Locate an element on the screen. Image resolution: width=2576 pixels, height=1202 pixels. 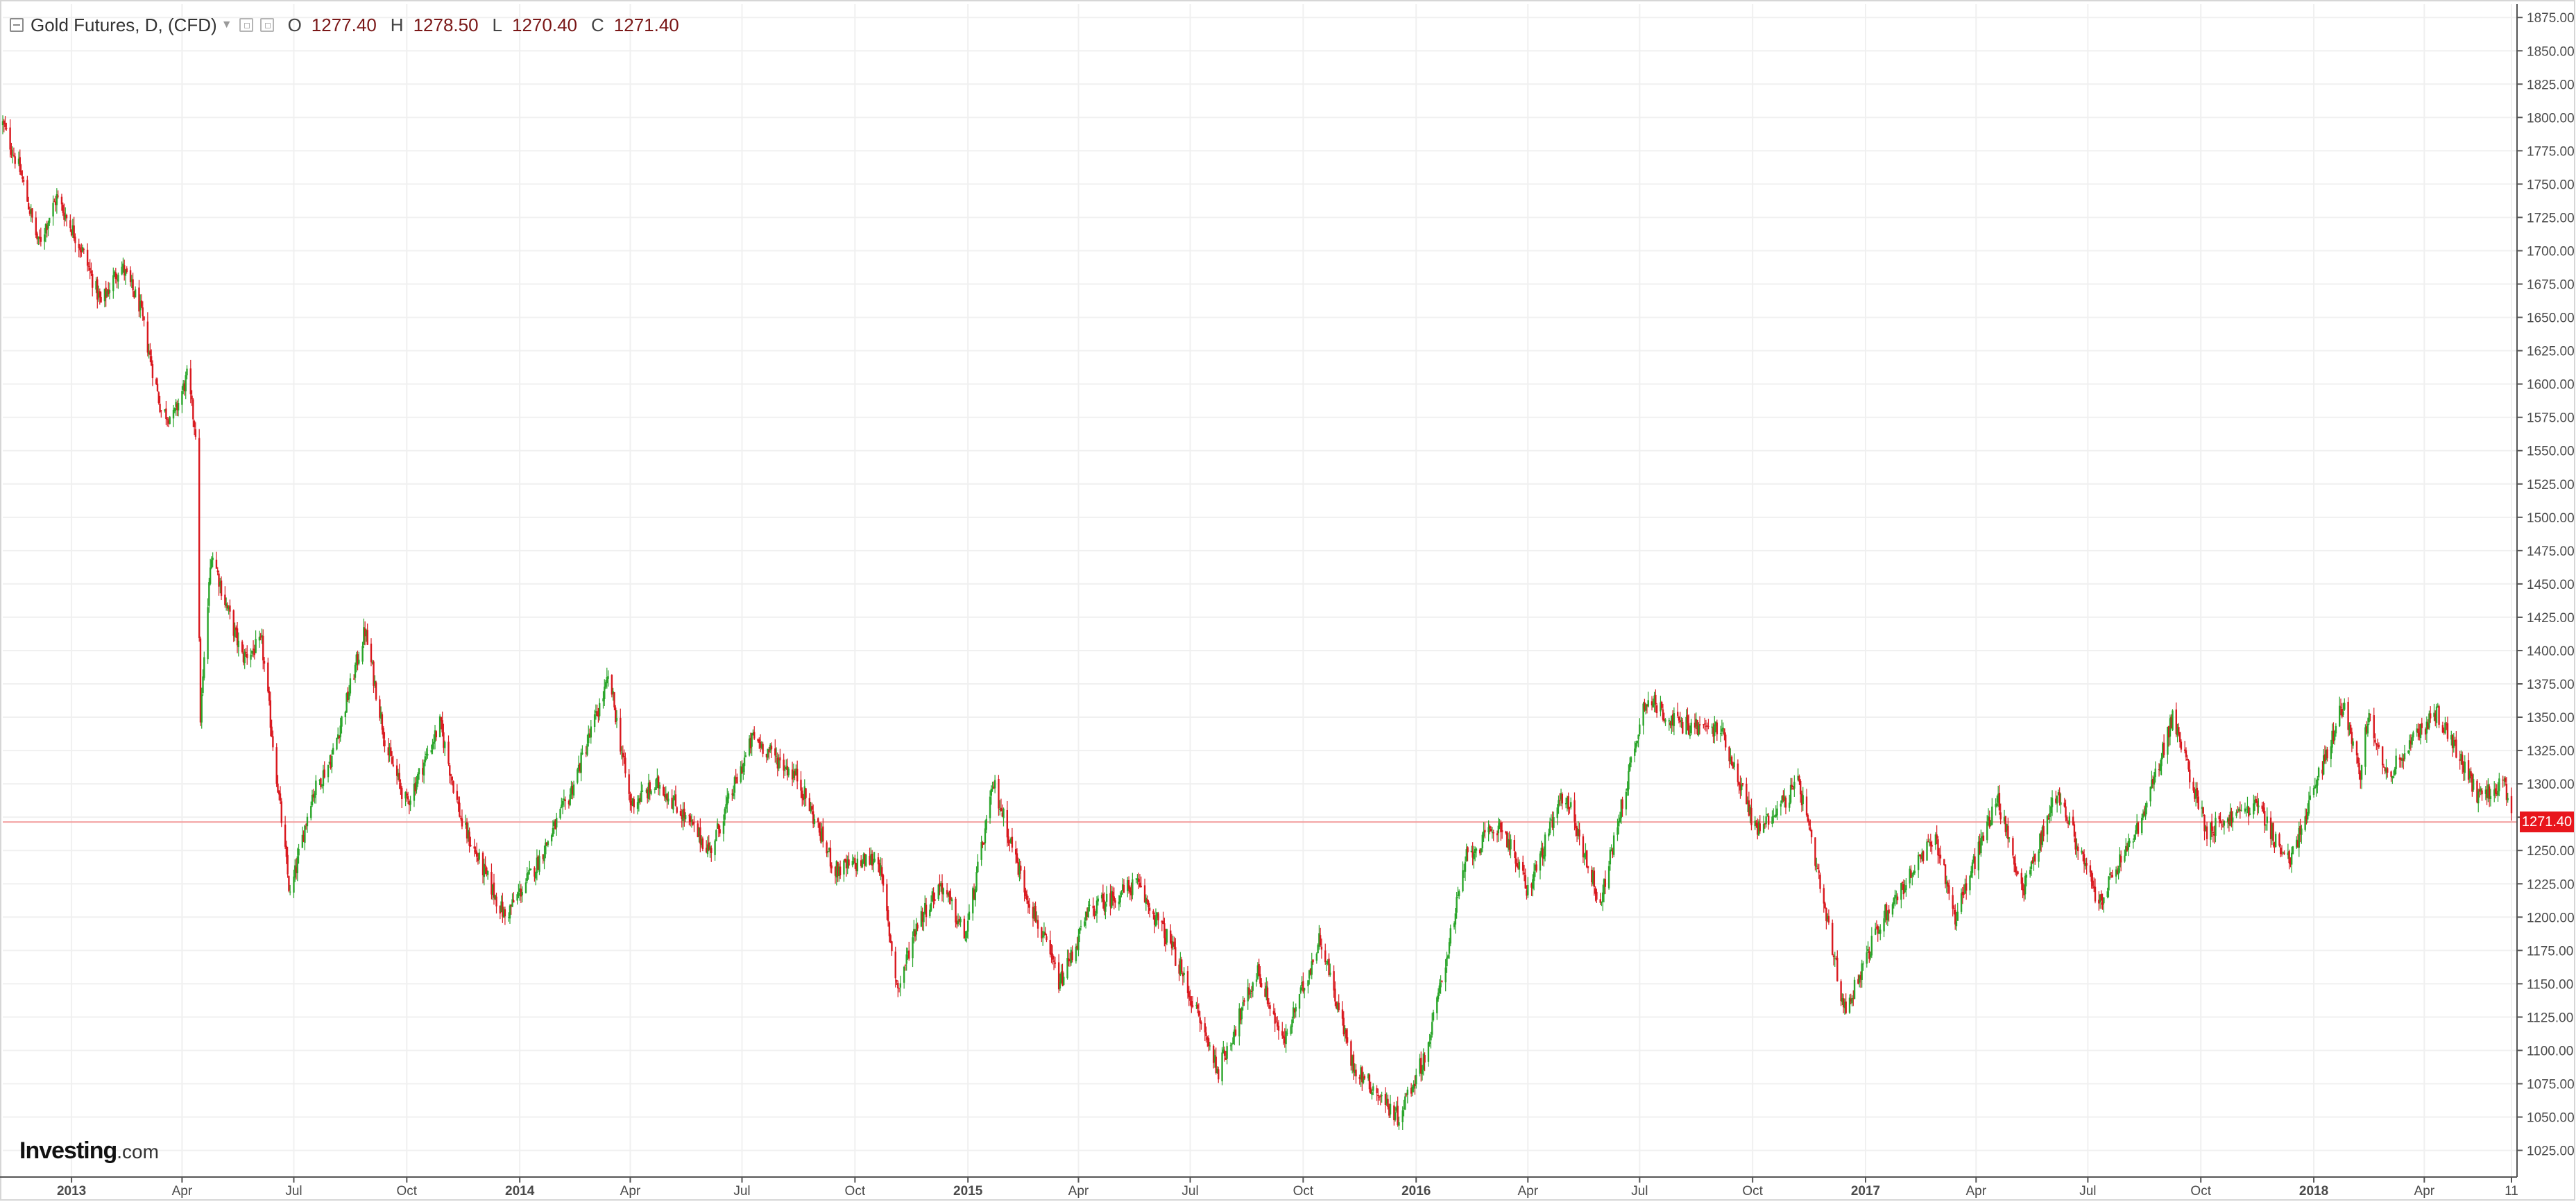
y-tick-label: 1225.00 is located at coordinates (2551, 885).